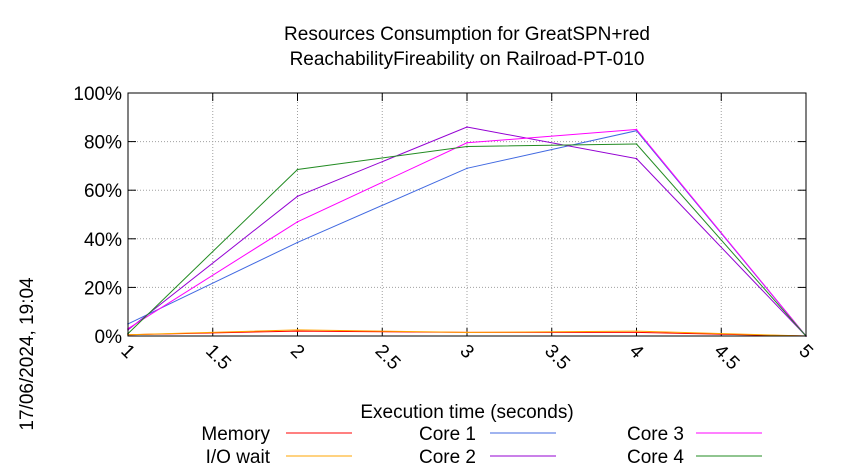 The width and height of the screenshot is (850, 475). What do you see at coordinates (466, 352) in the screenshot?
I see `x-tick-label: 3` at bounding box center [466, 352].